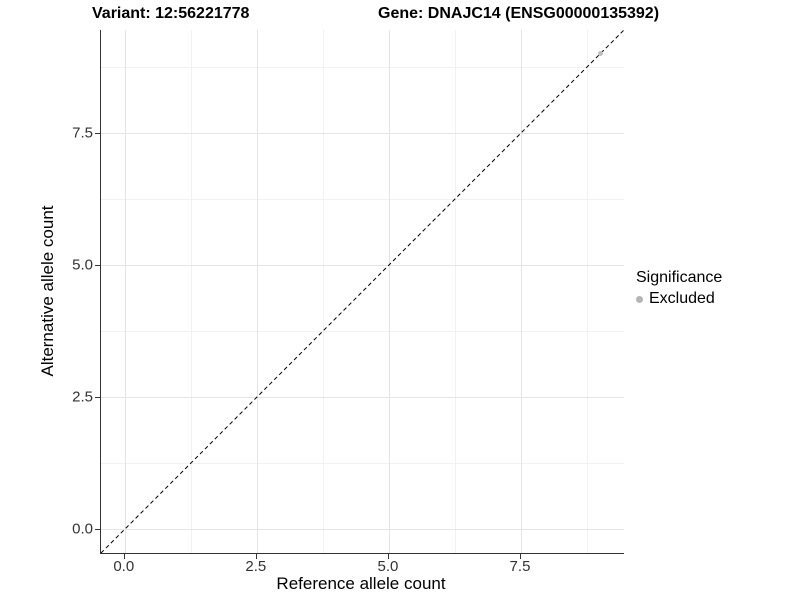  I want to click on y-tick-label: 0.0, so click(82, 529).